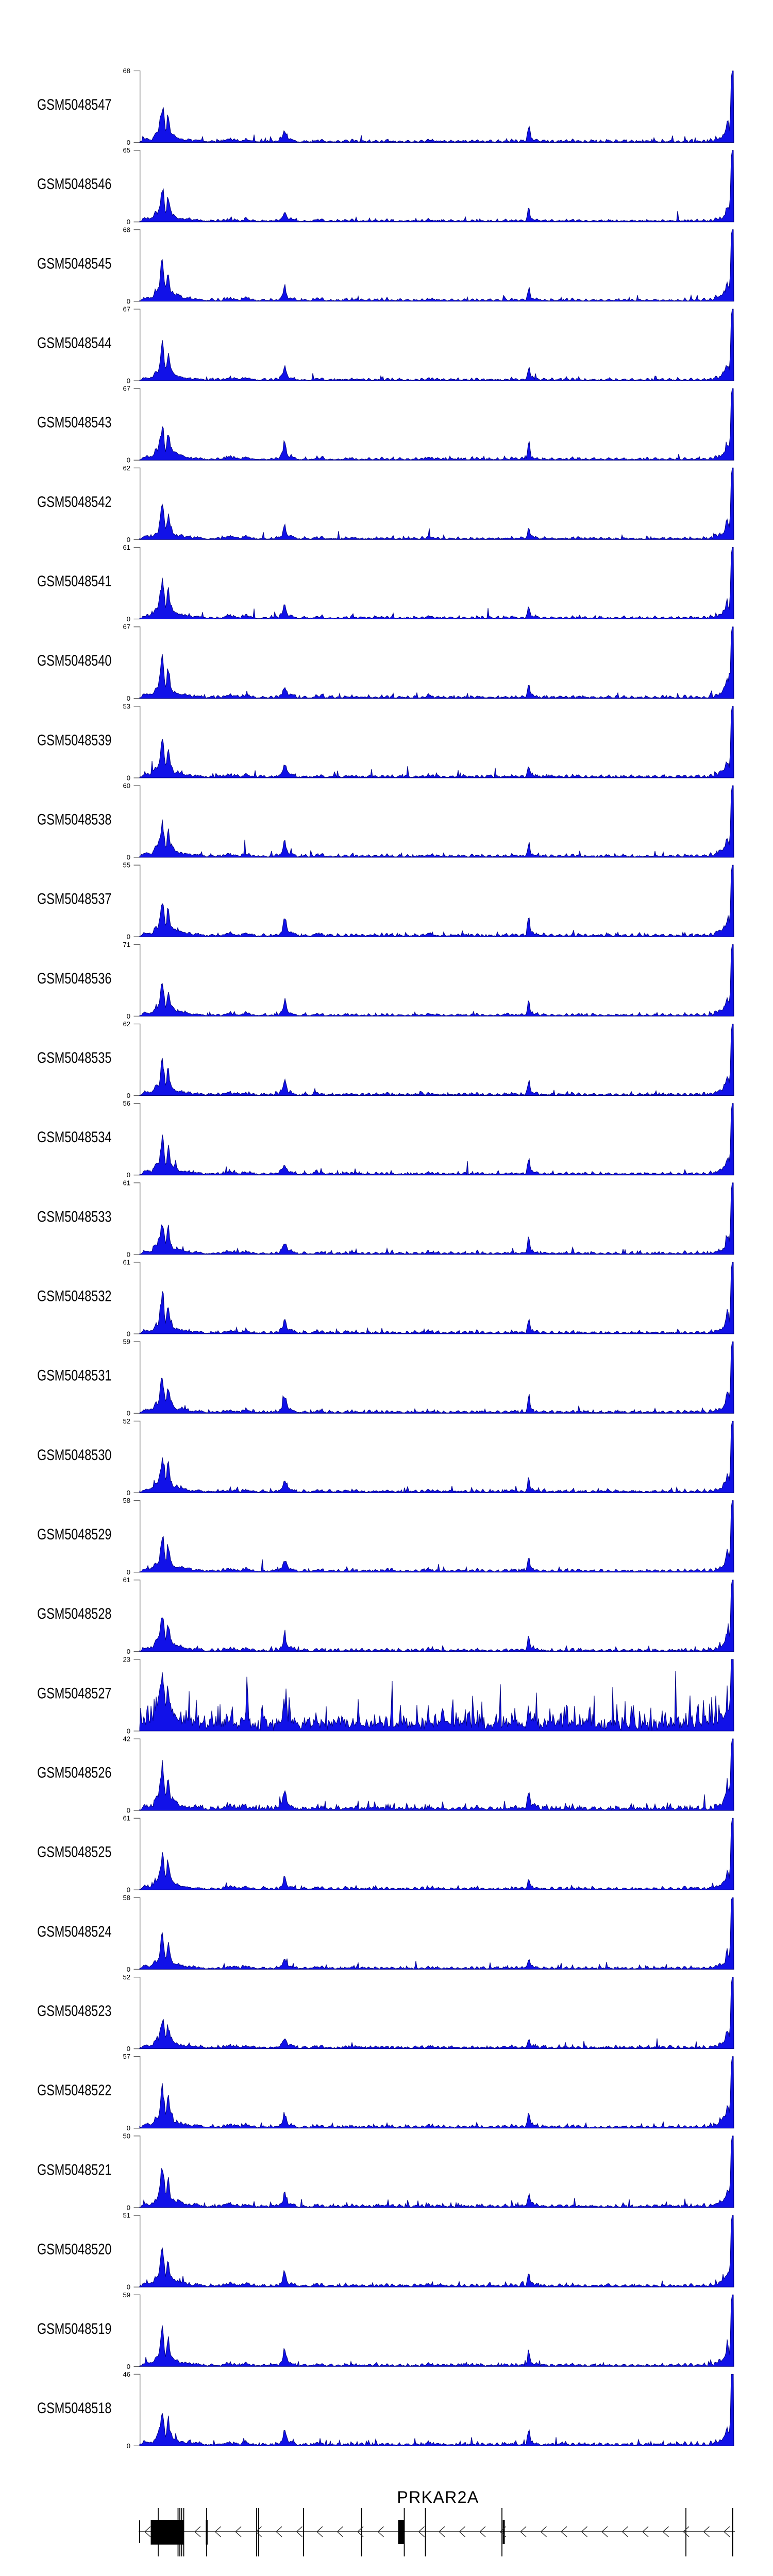 The height and width of the screenshot is (2576, 773). I want to click on svg-text: GSM5048536, so click(74, 979).